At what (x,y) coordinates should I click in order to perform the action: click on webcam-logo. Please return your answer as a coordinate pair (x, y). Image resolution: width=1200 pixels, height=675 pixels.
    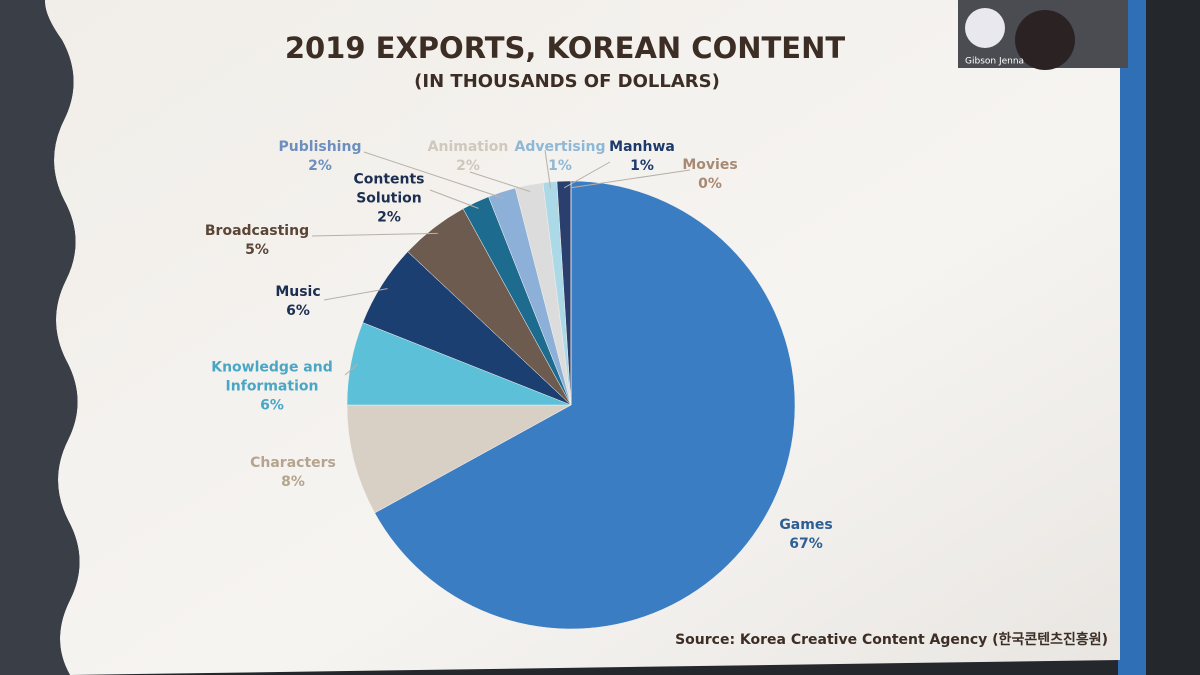
    Looking at the image, I should click on (985, 28).